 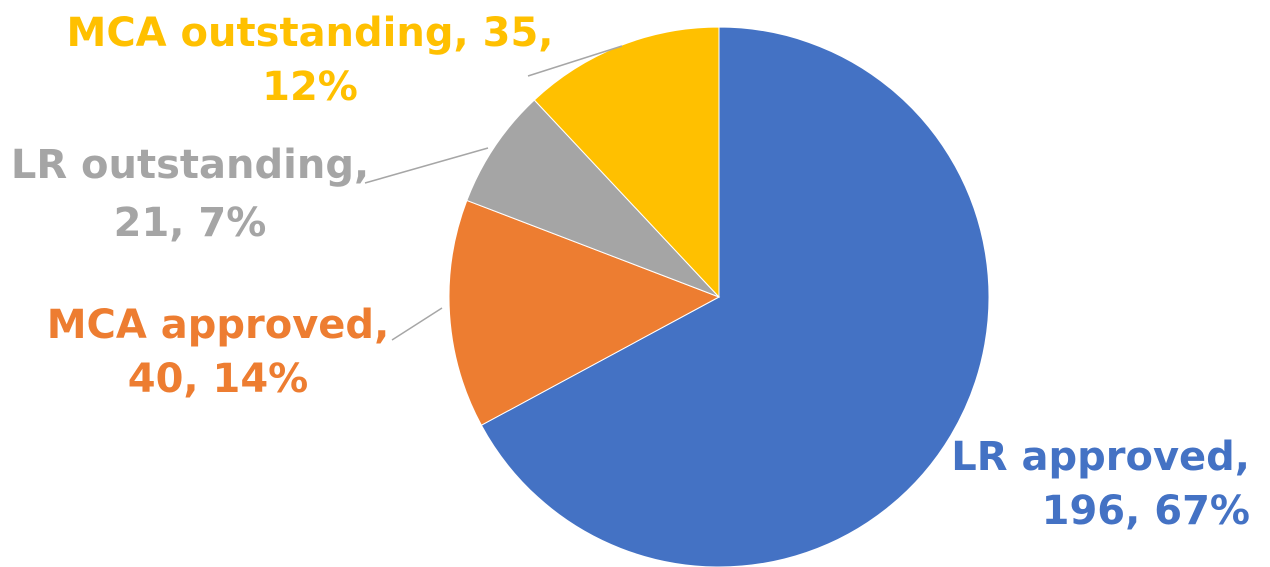 I want to click on data-label-line: MCA outstanding, 35,, so click(x=310, y=33).